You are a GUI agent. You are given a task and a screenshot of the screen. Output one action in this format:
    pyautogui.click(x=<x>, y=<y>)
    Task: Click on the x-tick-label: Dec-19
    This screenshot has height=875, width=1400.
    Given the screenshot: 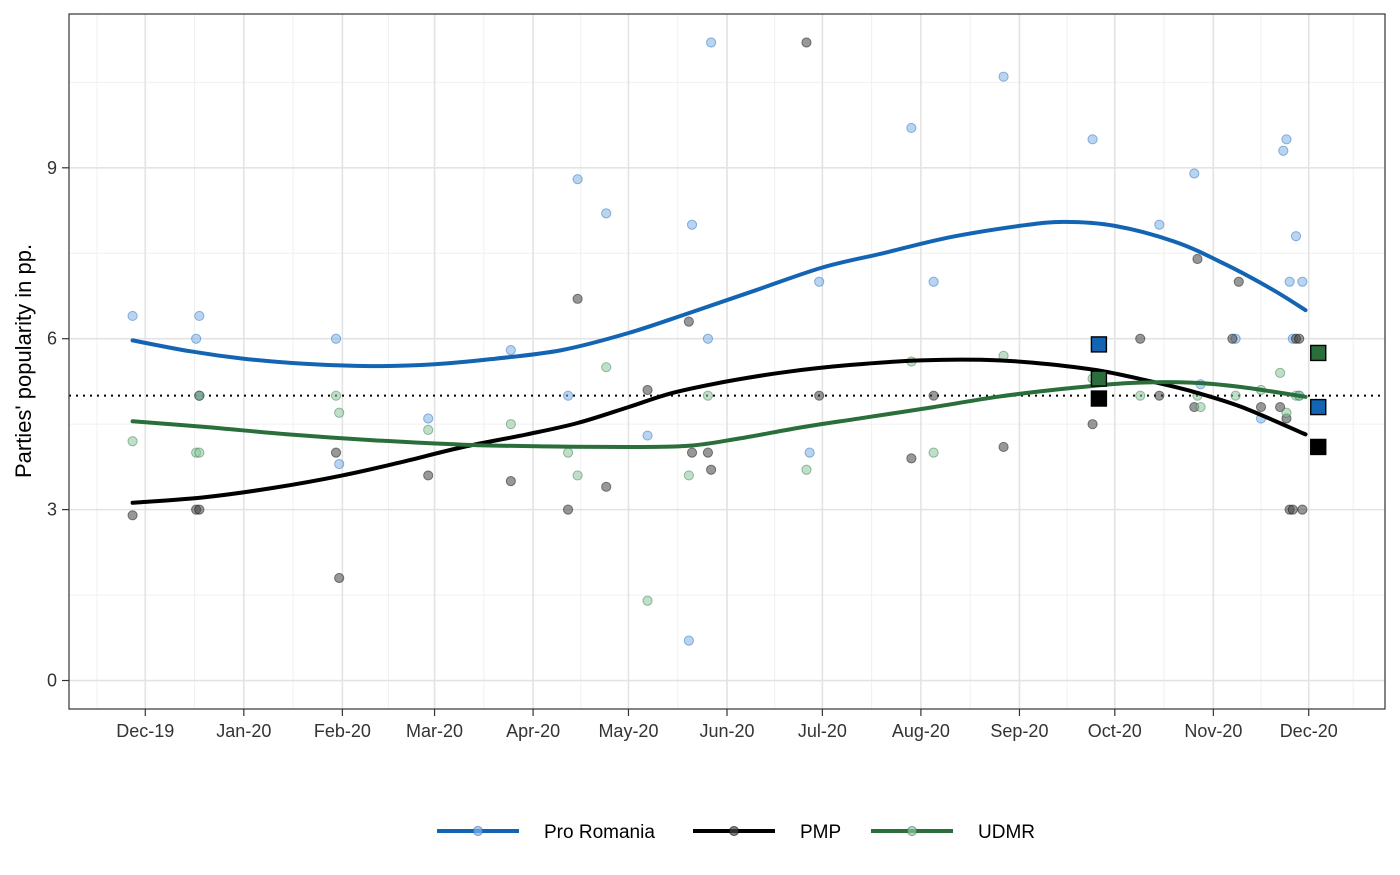 What is the action you would take?
    pyautogui.click(x=145, y=731)
    